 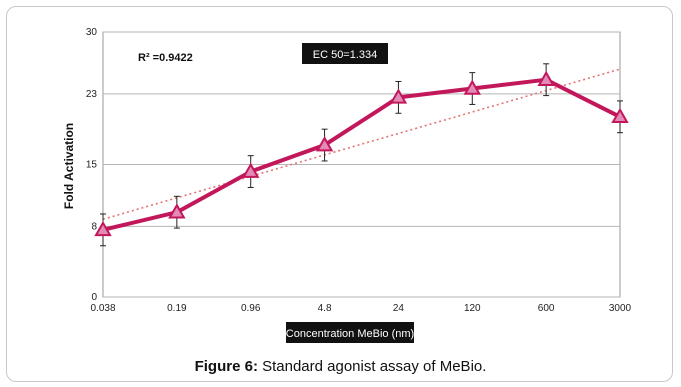 I want to click on y-axis-ticks: 0 8 15 23 30, so click(x=92, y=165).